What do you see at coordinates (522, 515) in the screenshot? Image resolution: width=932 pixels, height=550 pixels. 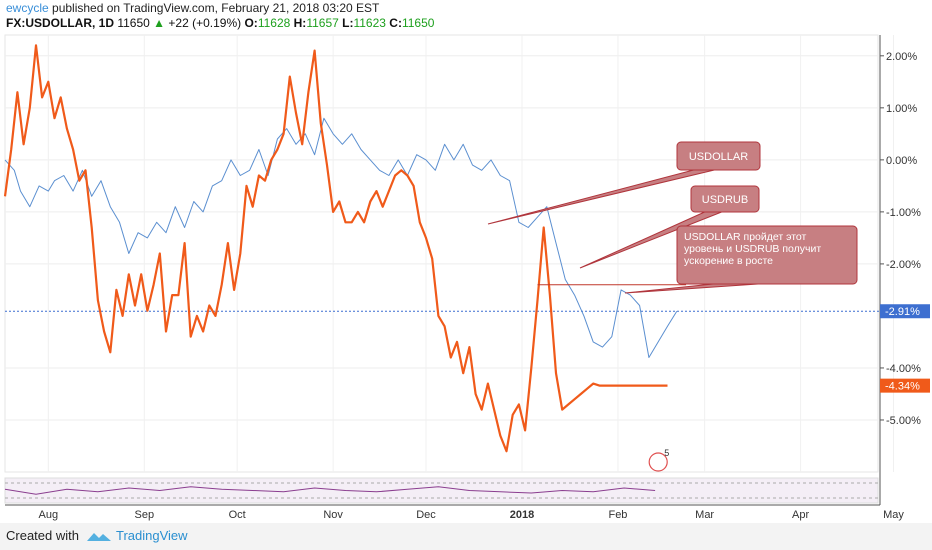 I see `x-tick-label: 2018` at bounding box center [522, 515].